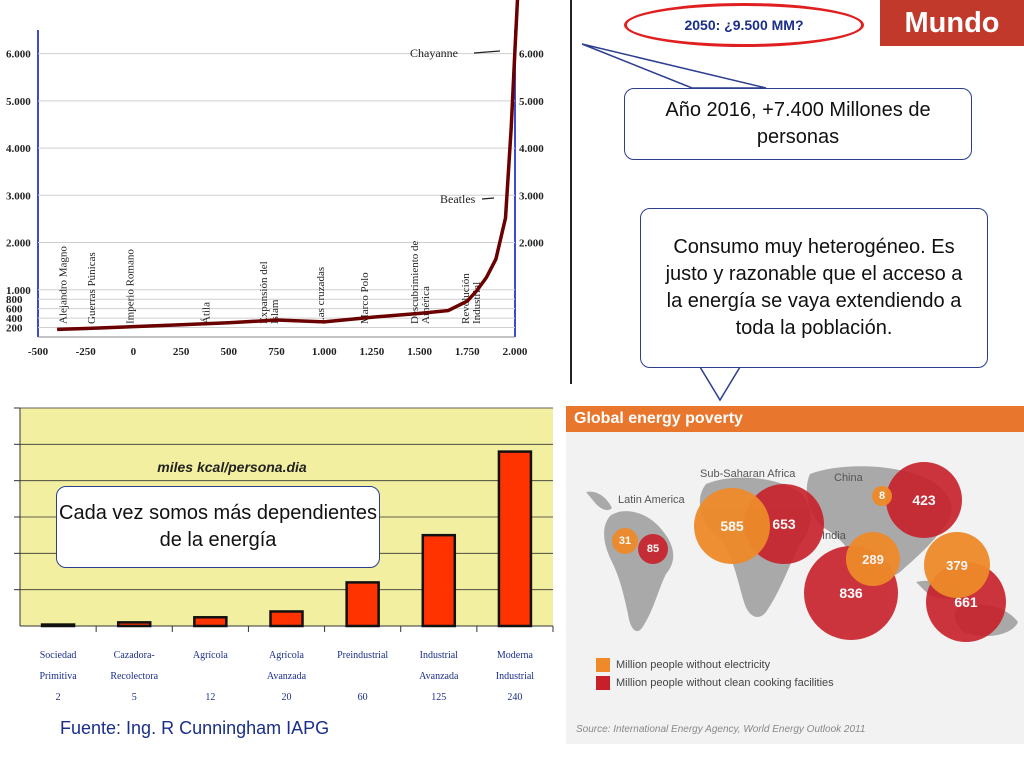  Describe the element at coordinates (372, 352) in the screenshot. I see `x-tick-label: 1.250` at that location.